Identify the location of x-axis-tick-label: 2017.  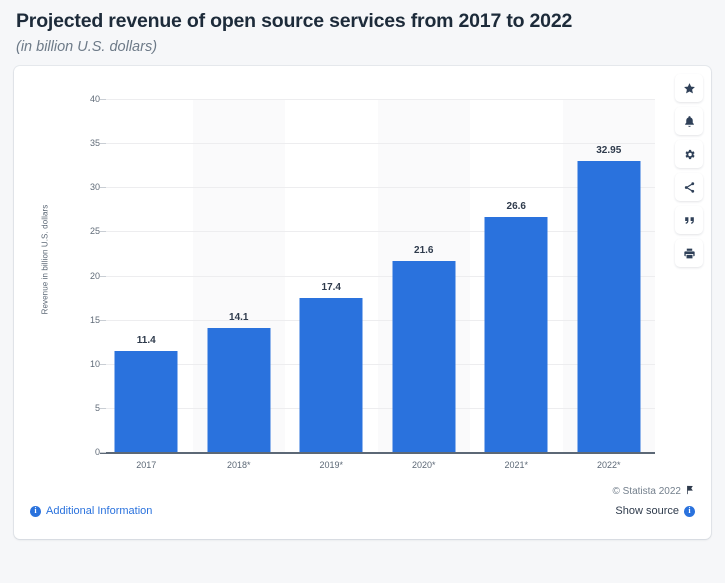
(146, 465).